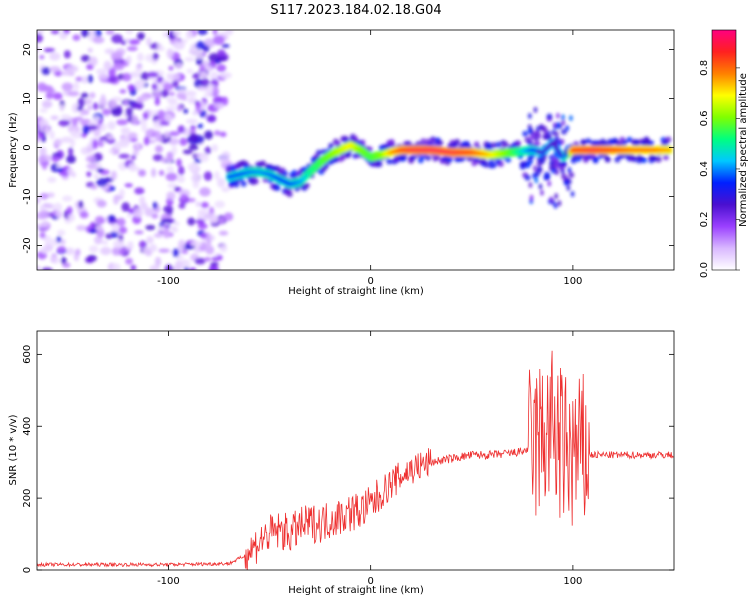 The height and width of the screenshot is (600, 750). What do you see at coordinates (27, 426) in the screenshot?
I see `y-tick-label: 400` at bounding box center [27, 426].